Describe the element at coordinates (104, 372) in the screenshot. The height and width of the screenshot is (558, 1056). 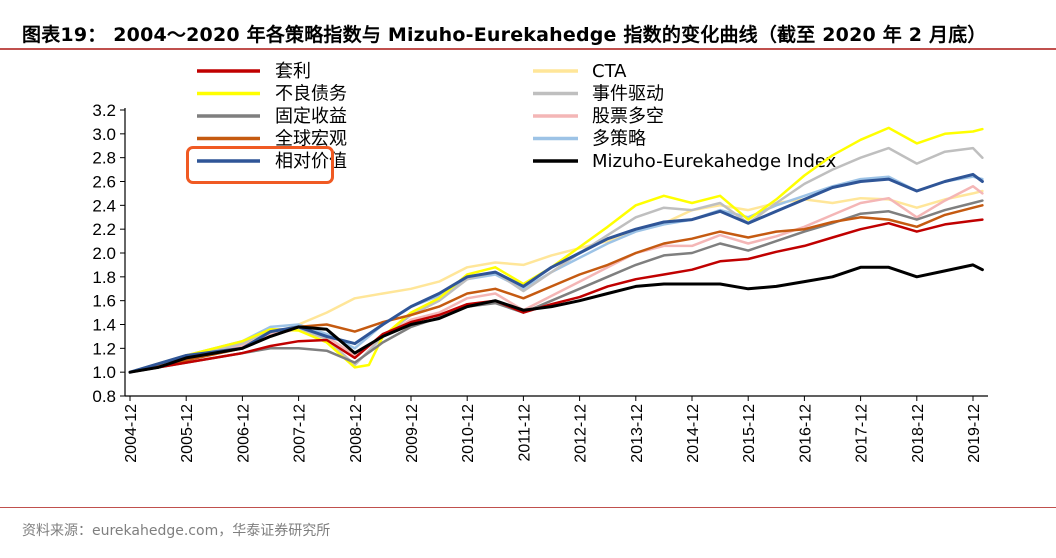
I see `y-tick-label: 1.0` at that location.